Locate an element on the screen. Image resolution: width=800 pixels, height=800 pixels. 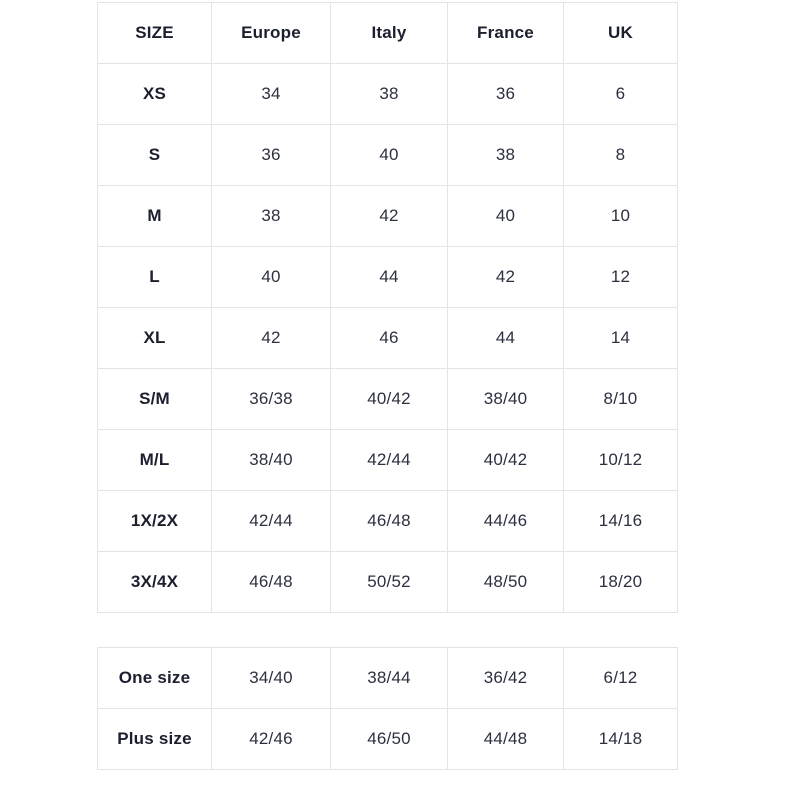
cell-size: L is located at coordinates (154, 277).